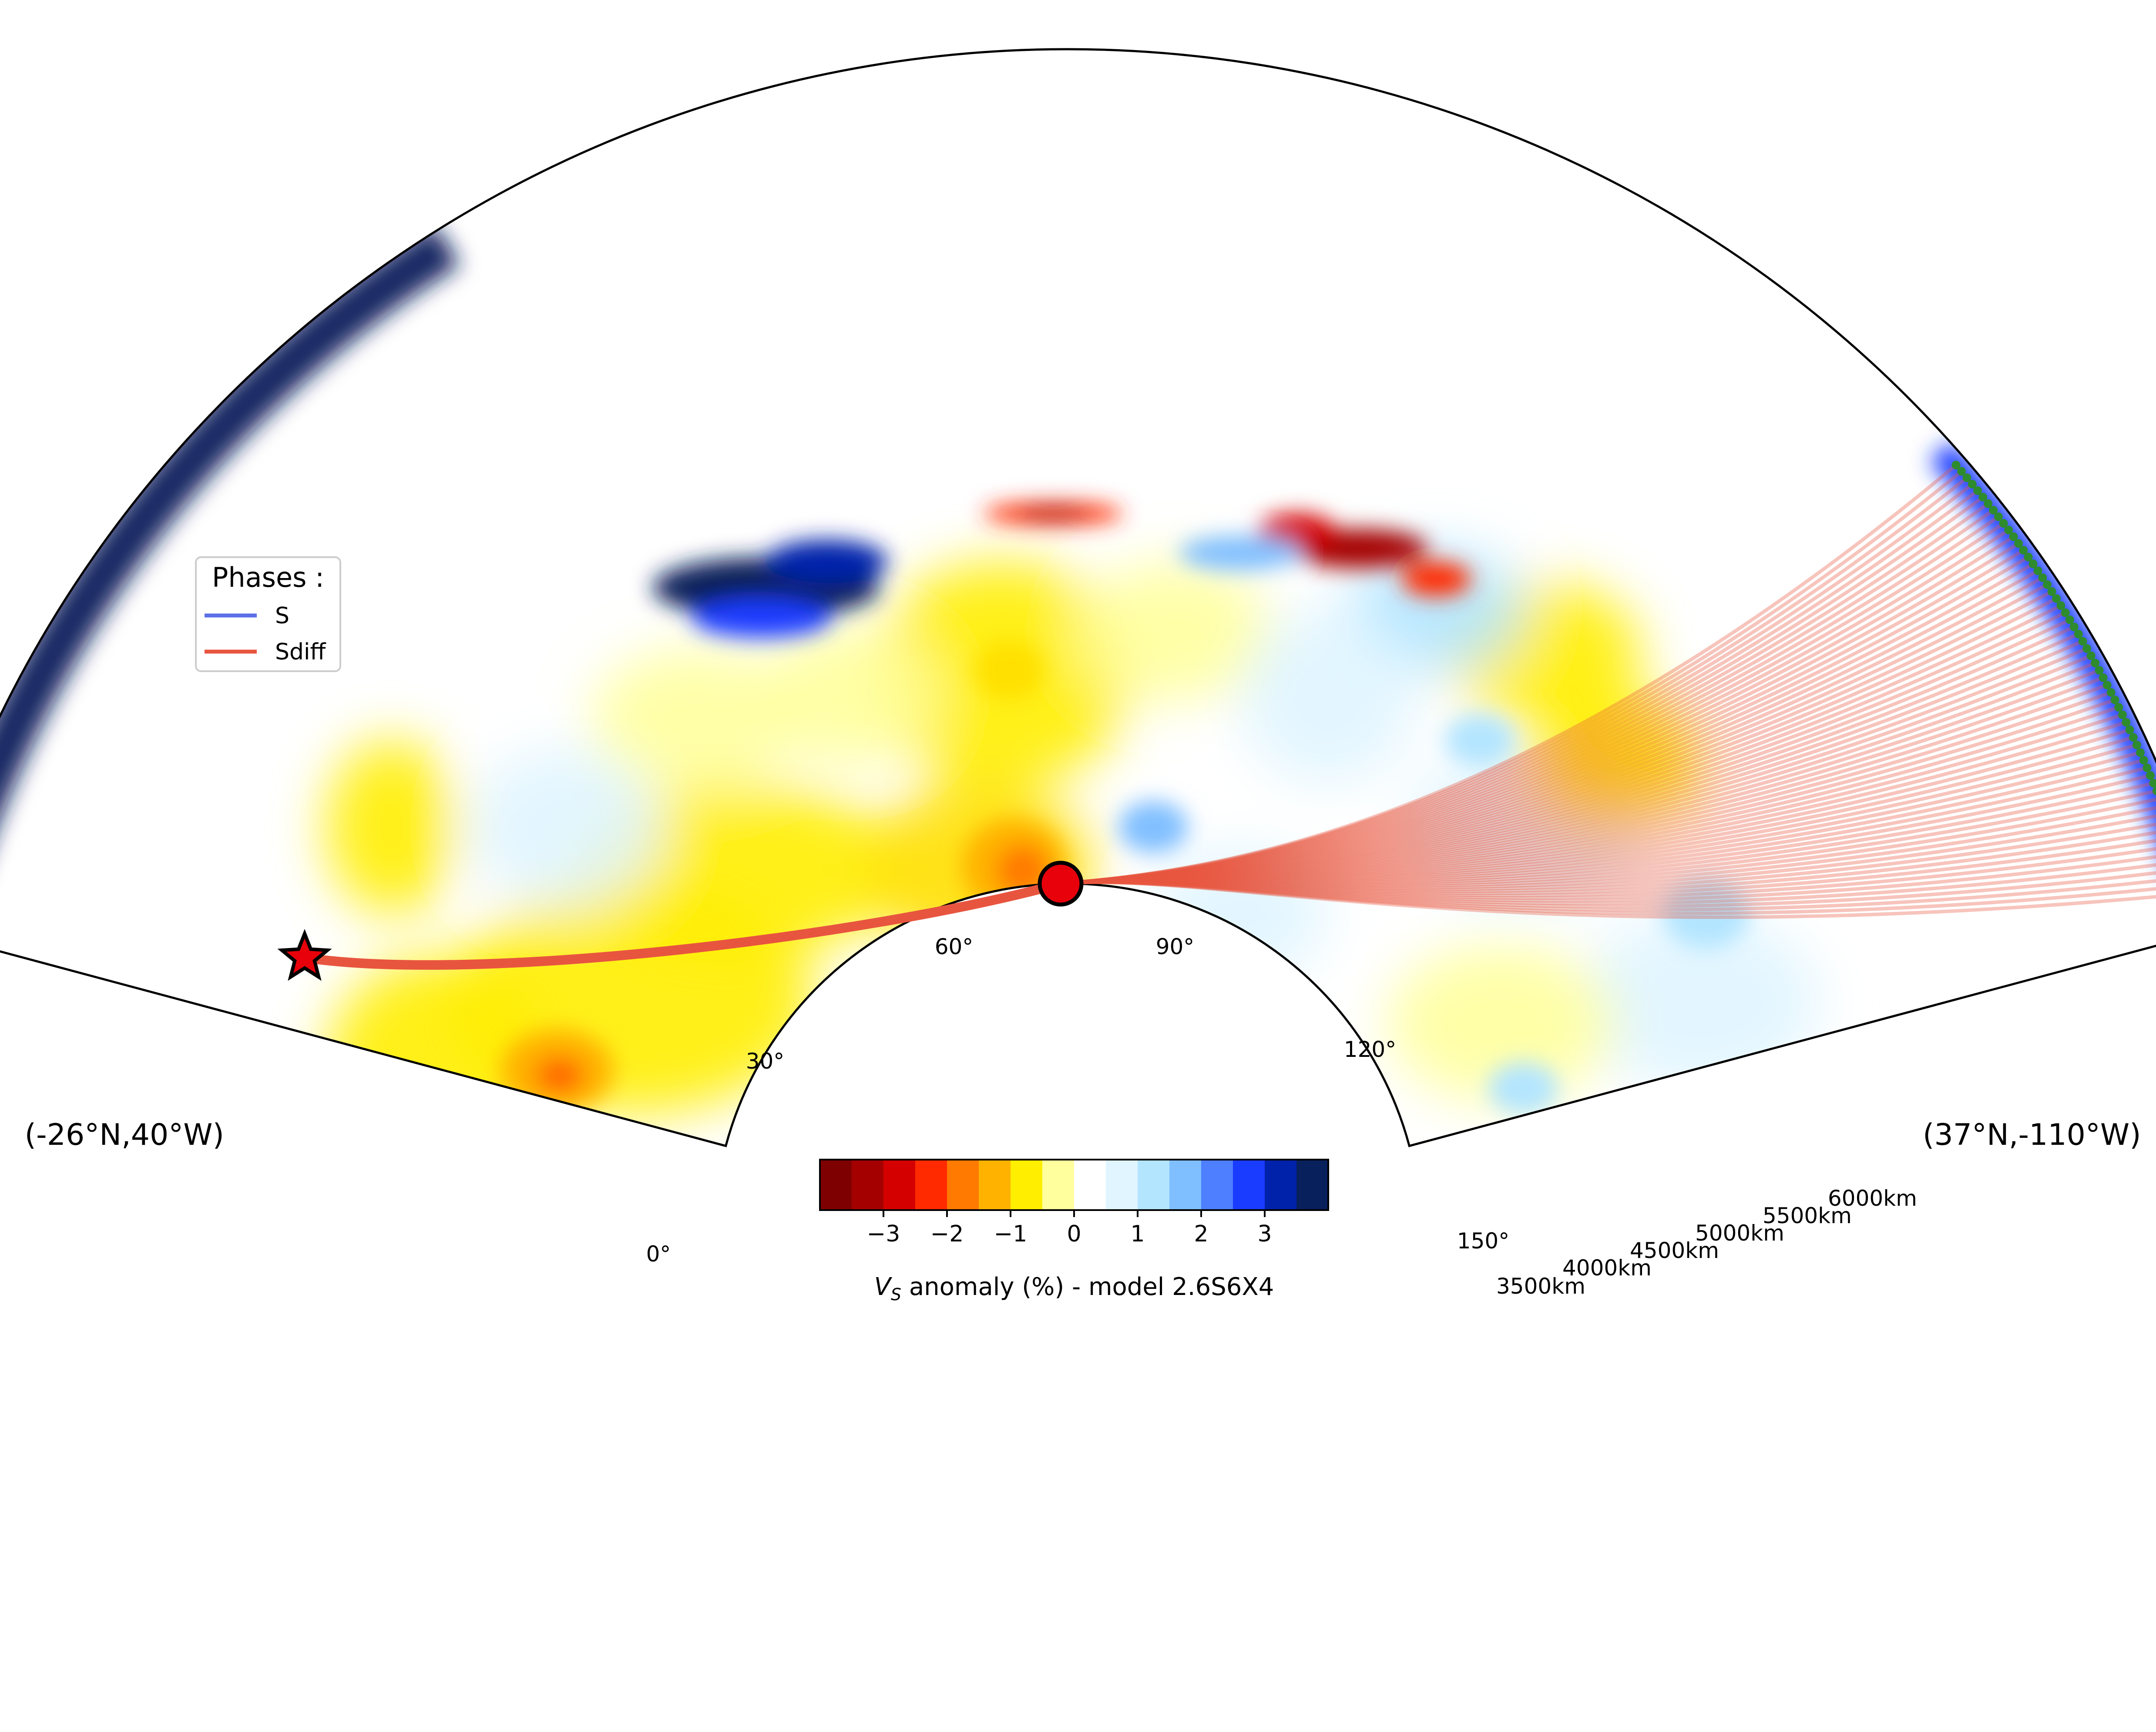 The width and height of the screenshot is (2156, 1732). What do you see at coordinates (268, 578) in the screenshot?
I see `legend-title: Phases :` at bounding box center [268, 578].